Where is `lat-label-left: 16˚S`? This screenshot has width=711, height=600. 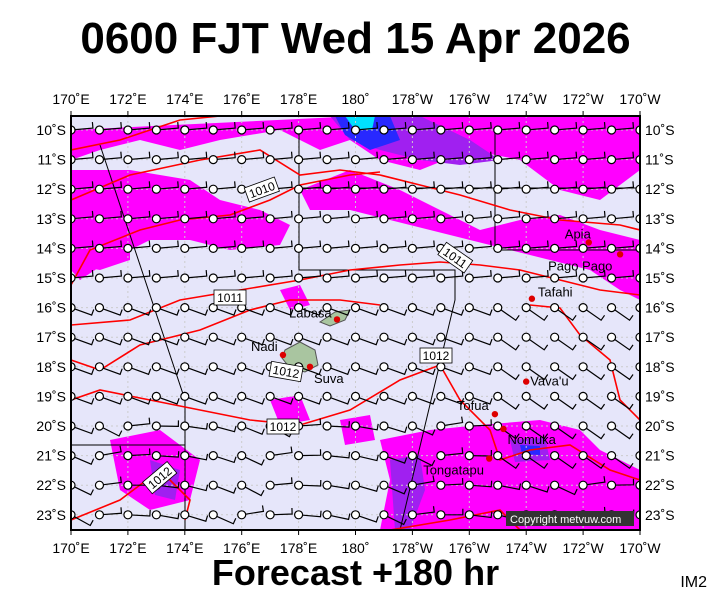 lat-label-left: 16˚S is located at coordinates (51, 308).